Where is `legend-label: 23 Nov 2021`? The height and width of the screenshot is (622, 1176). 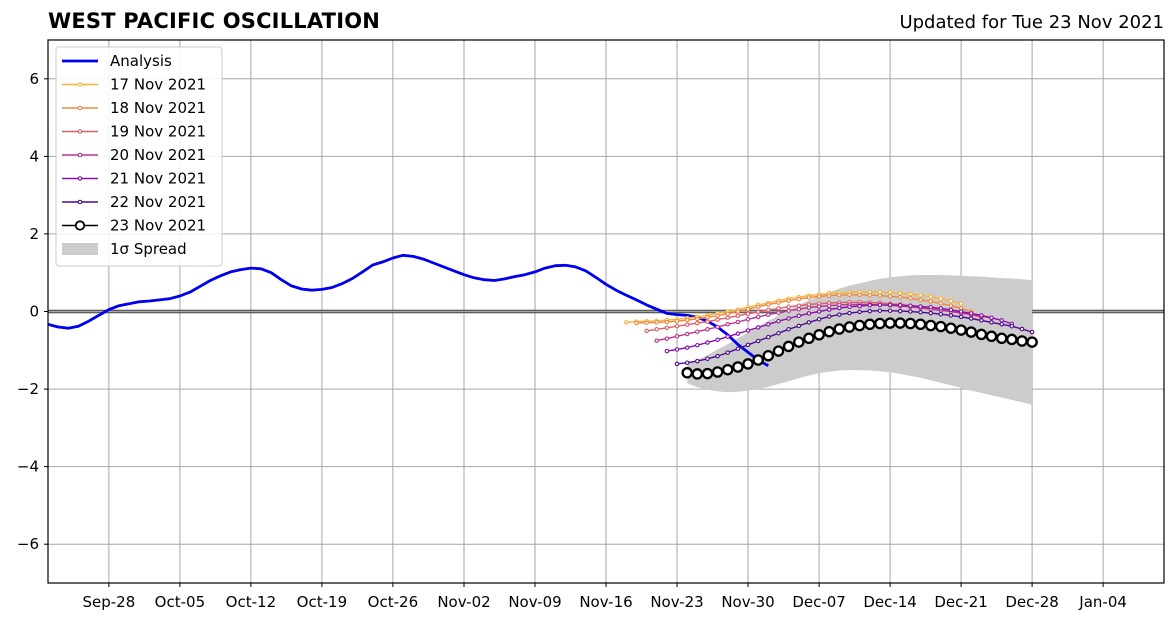 legend-label: 23 Nov 2021 is located at coordinates (158, 226).